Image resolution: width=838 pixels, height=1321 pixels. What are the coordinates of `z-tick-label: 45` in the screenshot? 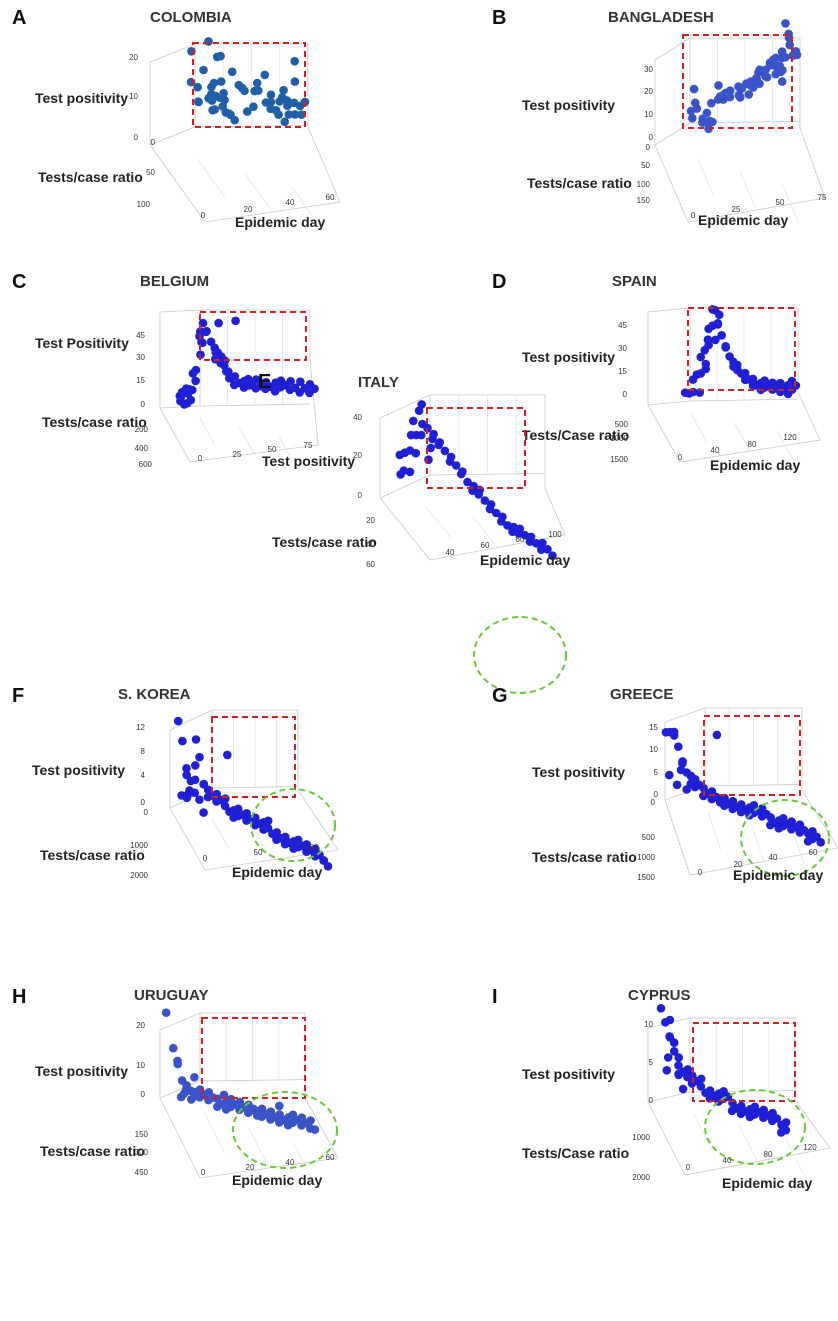 It's located at (622, 325).